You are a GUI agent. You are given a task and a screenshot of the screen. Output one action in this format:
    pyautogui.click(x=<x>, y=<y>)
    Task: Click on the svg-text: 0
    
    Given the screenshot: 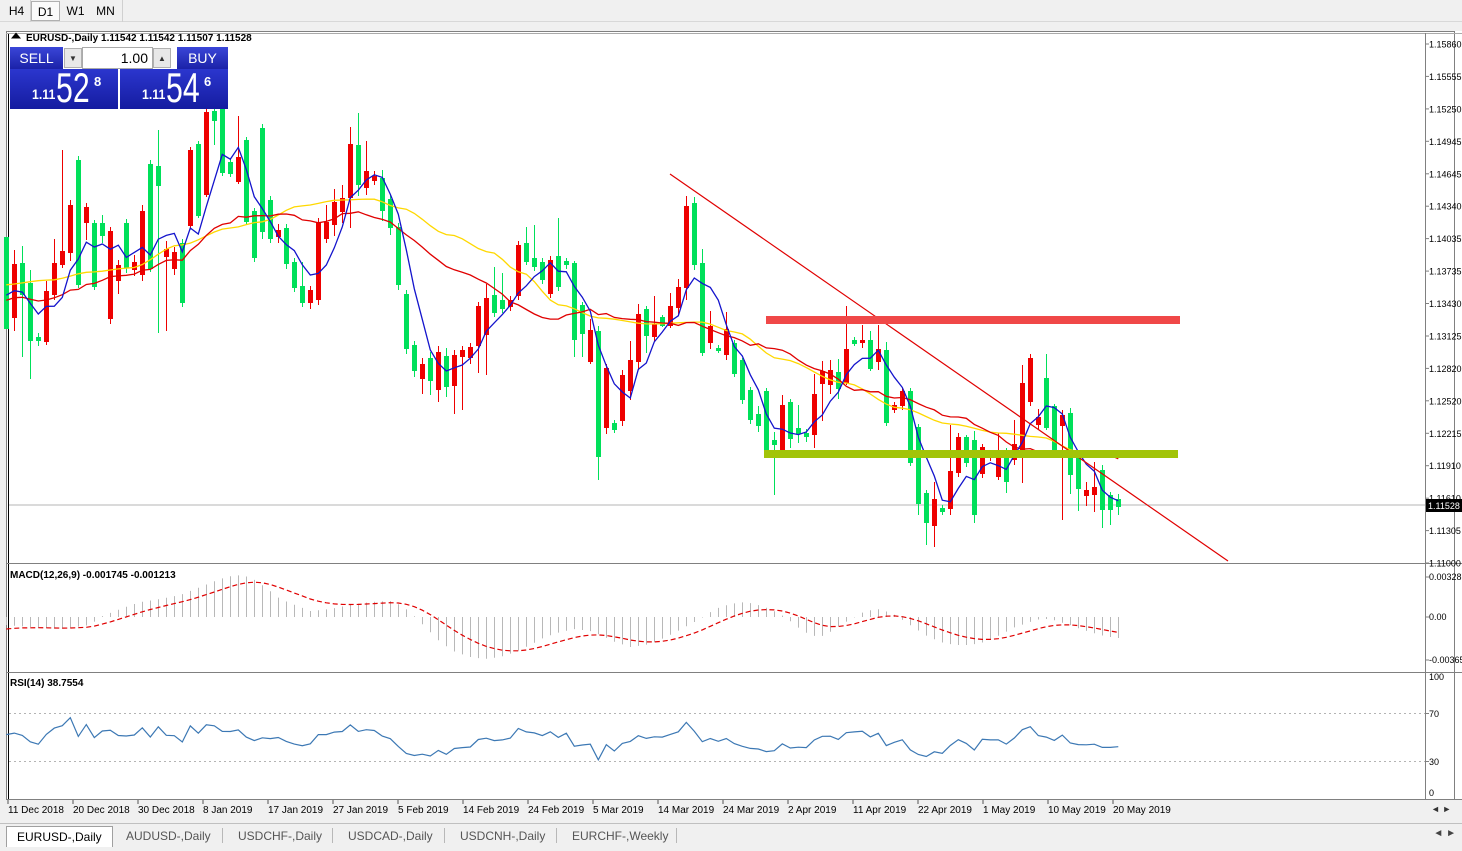 What is the action you would take?
    pyautogui.click(x=1431, y=793)
    